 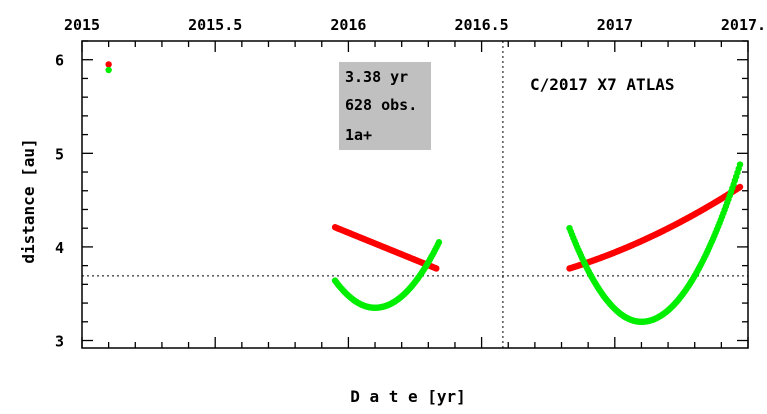 What do you see at coordinates (348, 25) in the screenshot?
I see `x-tick-label: 2016` at bounding box center [348, 25].